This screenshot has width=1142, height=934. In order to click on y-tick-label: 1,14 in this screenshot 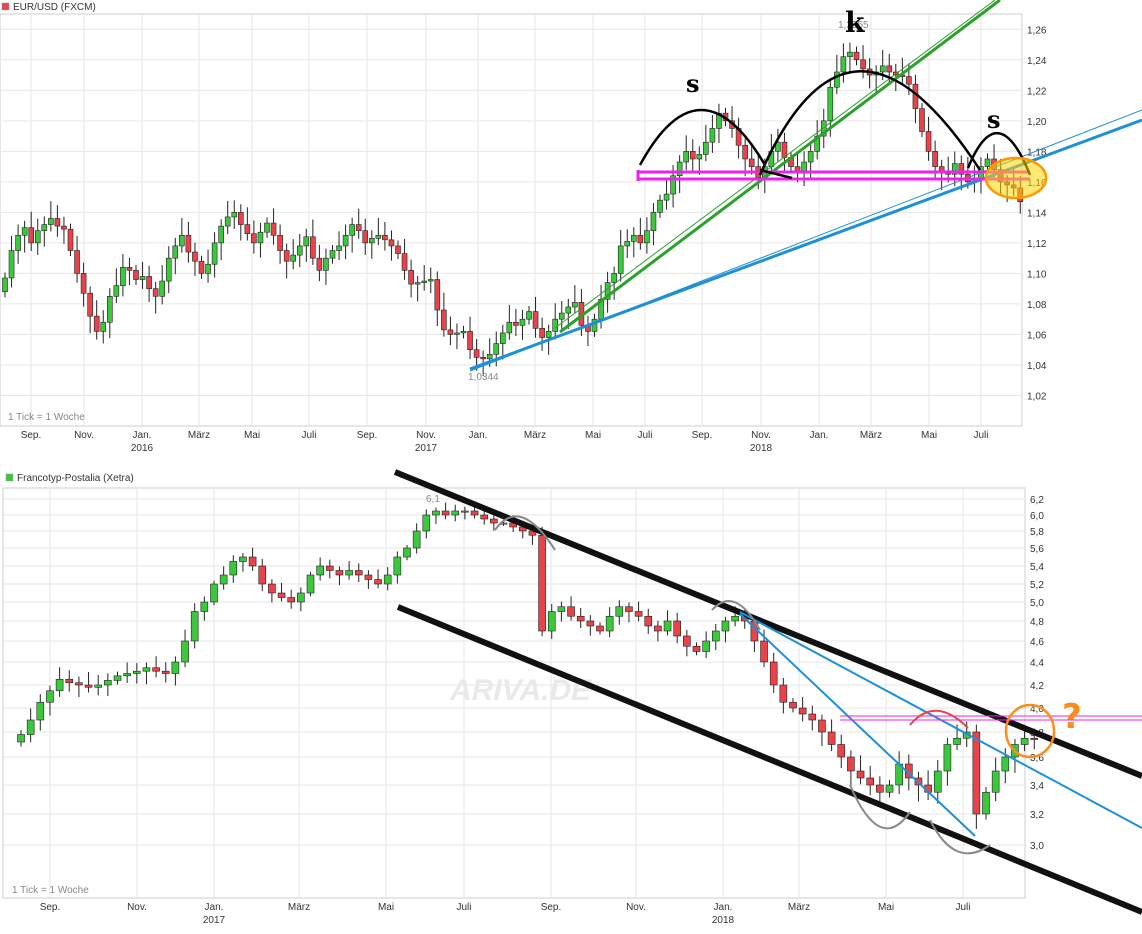, I will do `click(1037, 213)`.